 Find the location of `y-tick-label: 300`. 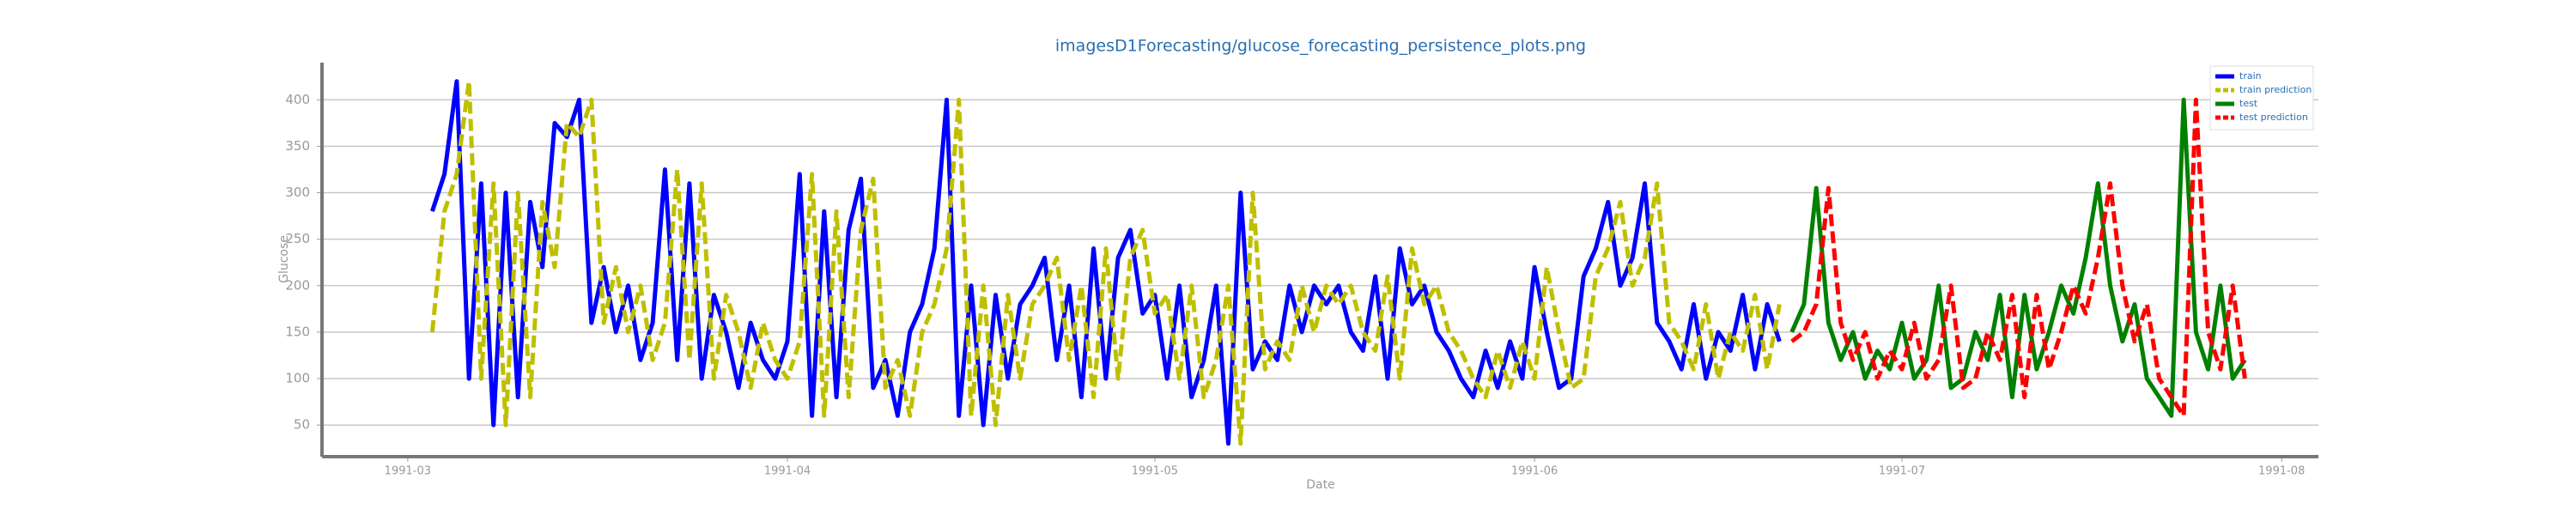

y-tick-label: 300 is located at coordinates (297, 192).